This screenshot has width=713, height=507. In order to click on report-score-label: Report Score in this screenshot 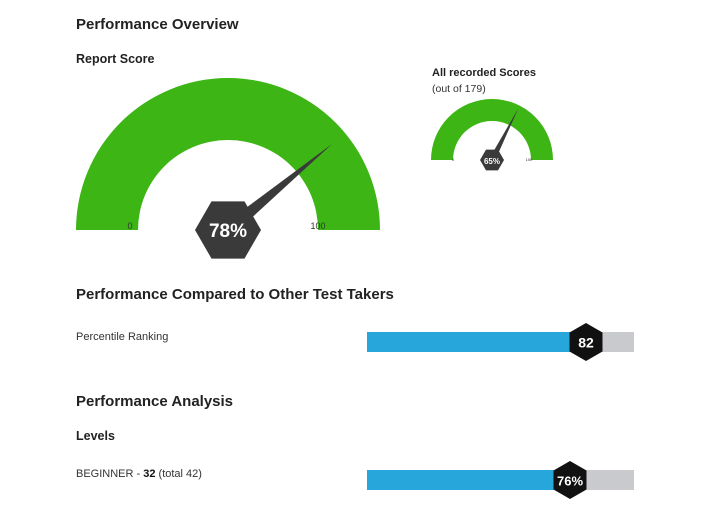, I will do `click(115, 59)`.